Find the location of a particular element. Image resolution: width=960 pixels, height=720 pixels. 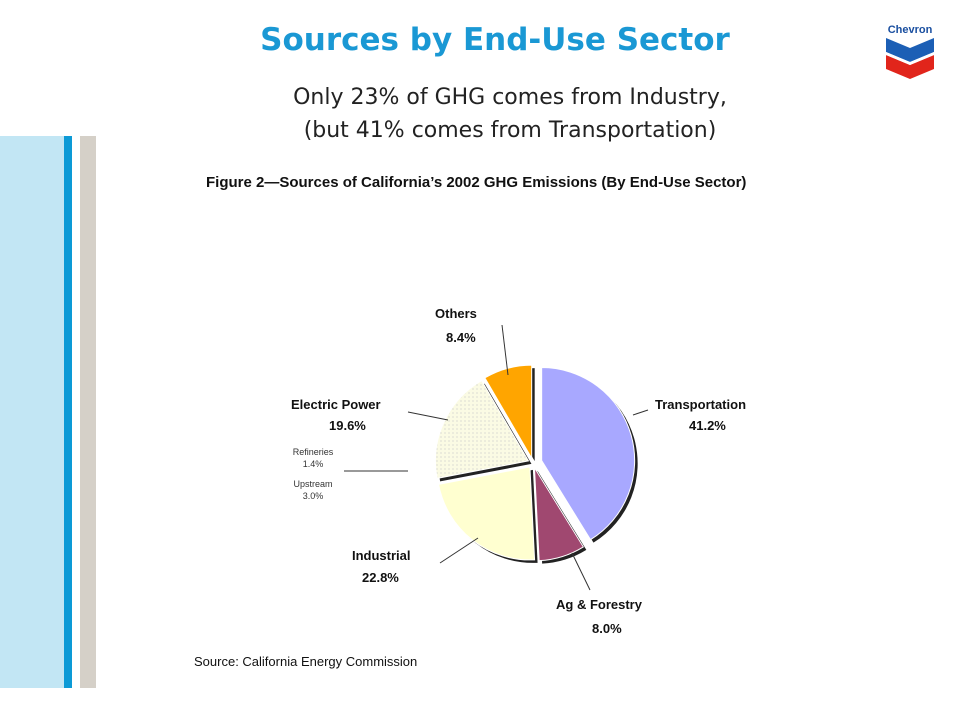

value-others: 8.4% is located at coordinates (461, 337).